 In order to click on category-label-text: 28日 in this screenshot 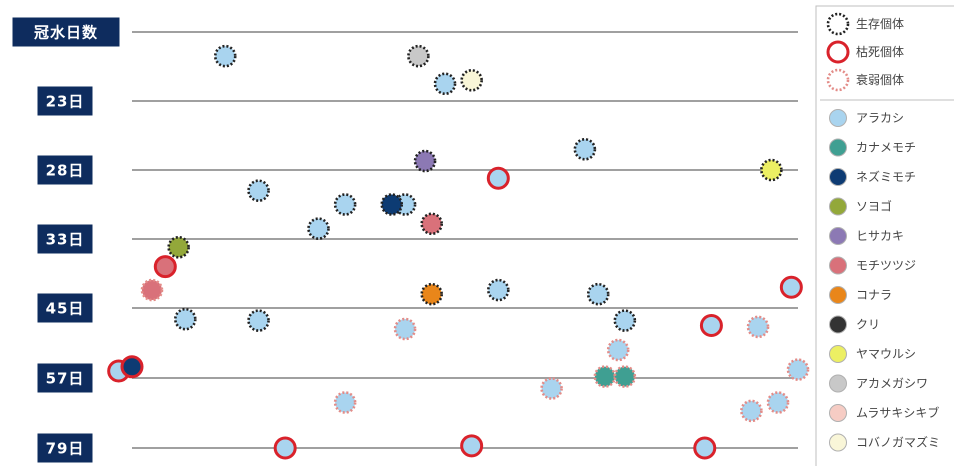, I will do `click(65, 171)`.